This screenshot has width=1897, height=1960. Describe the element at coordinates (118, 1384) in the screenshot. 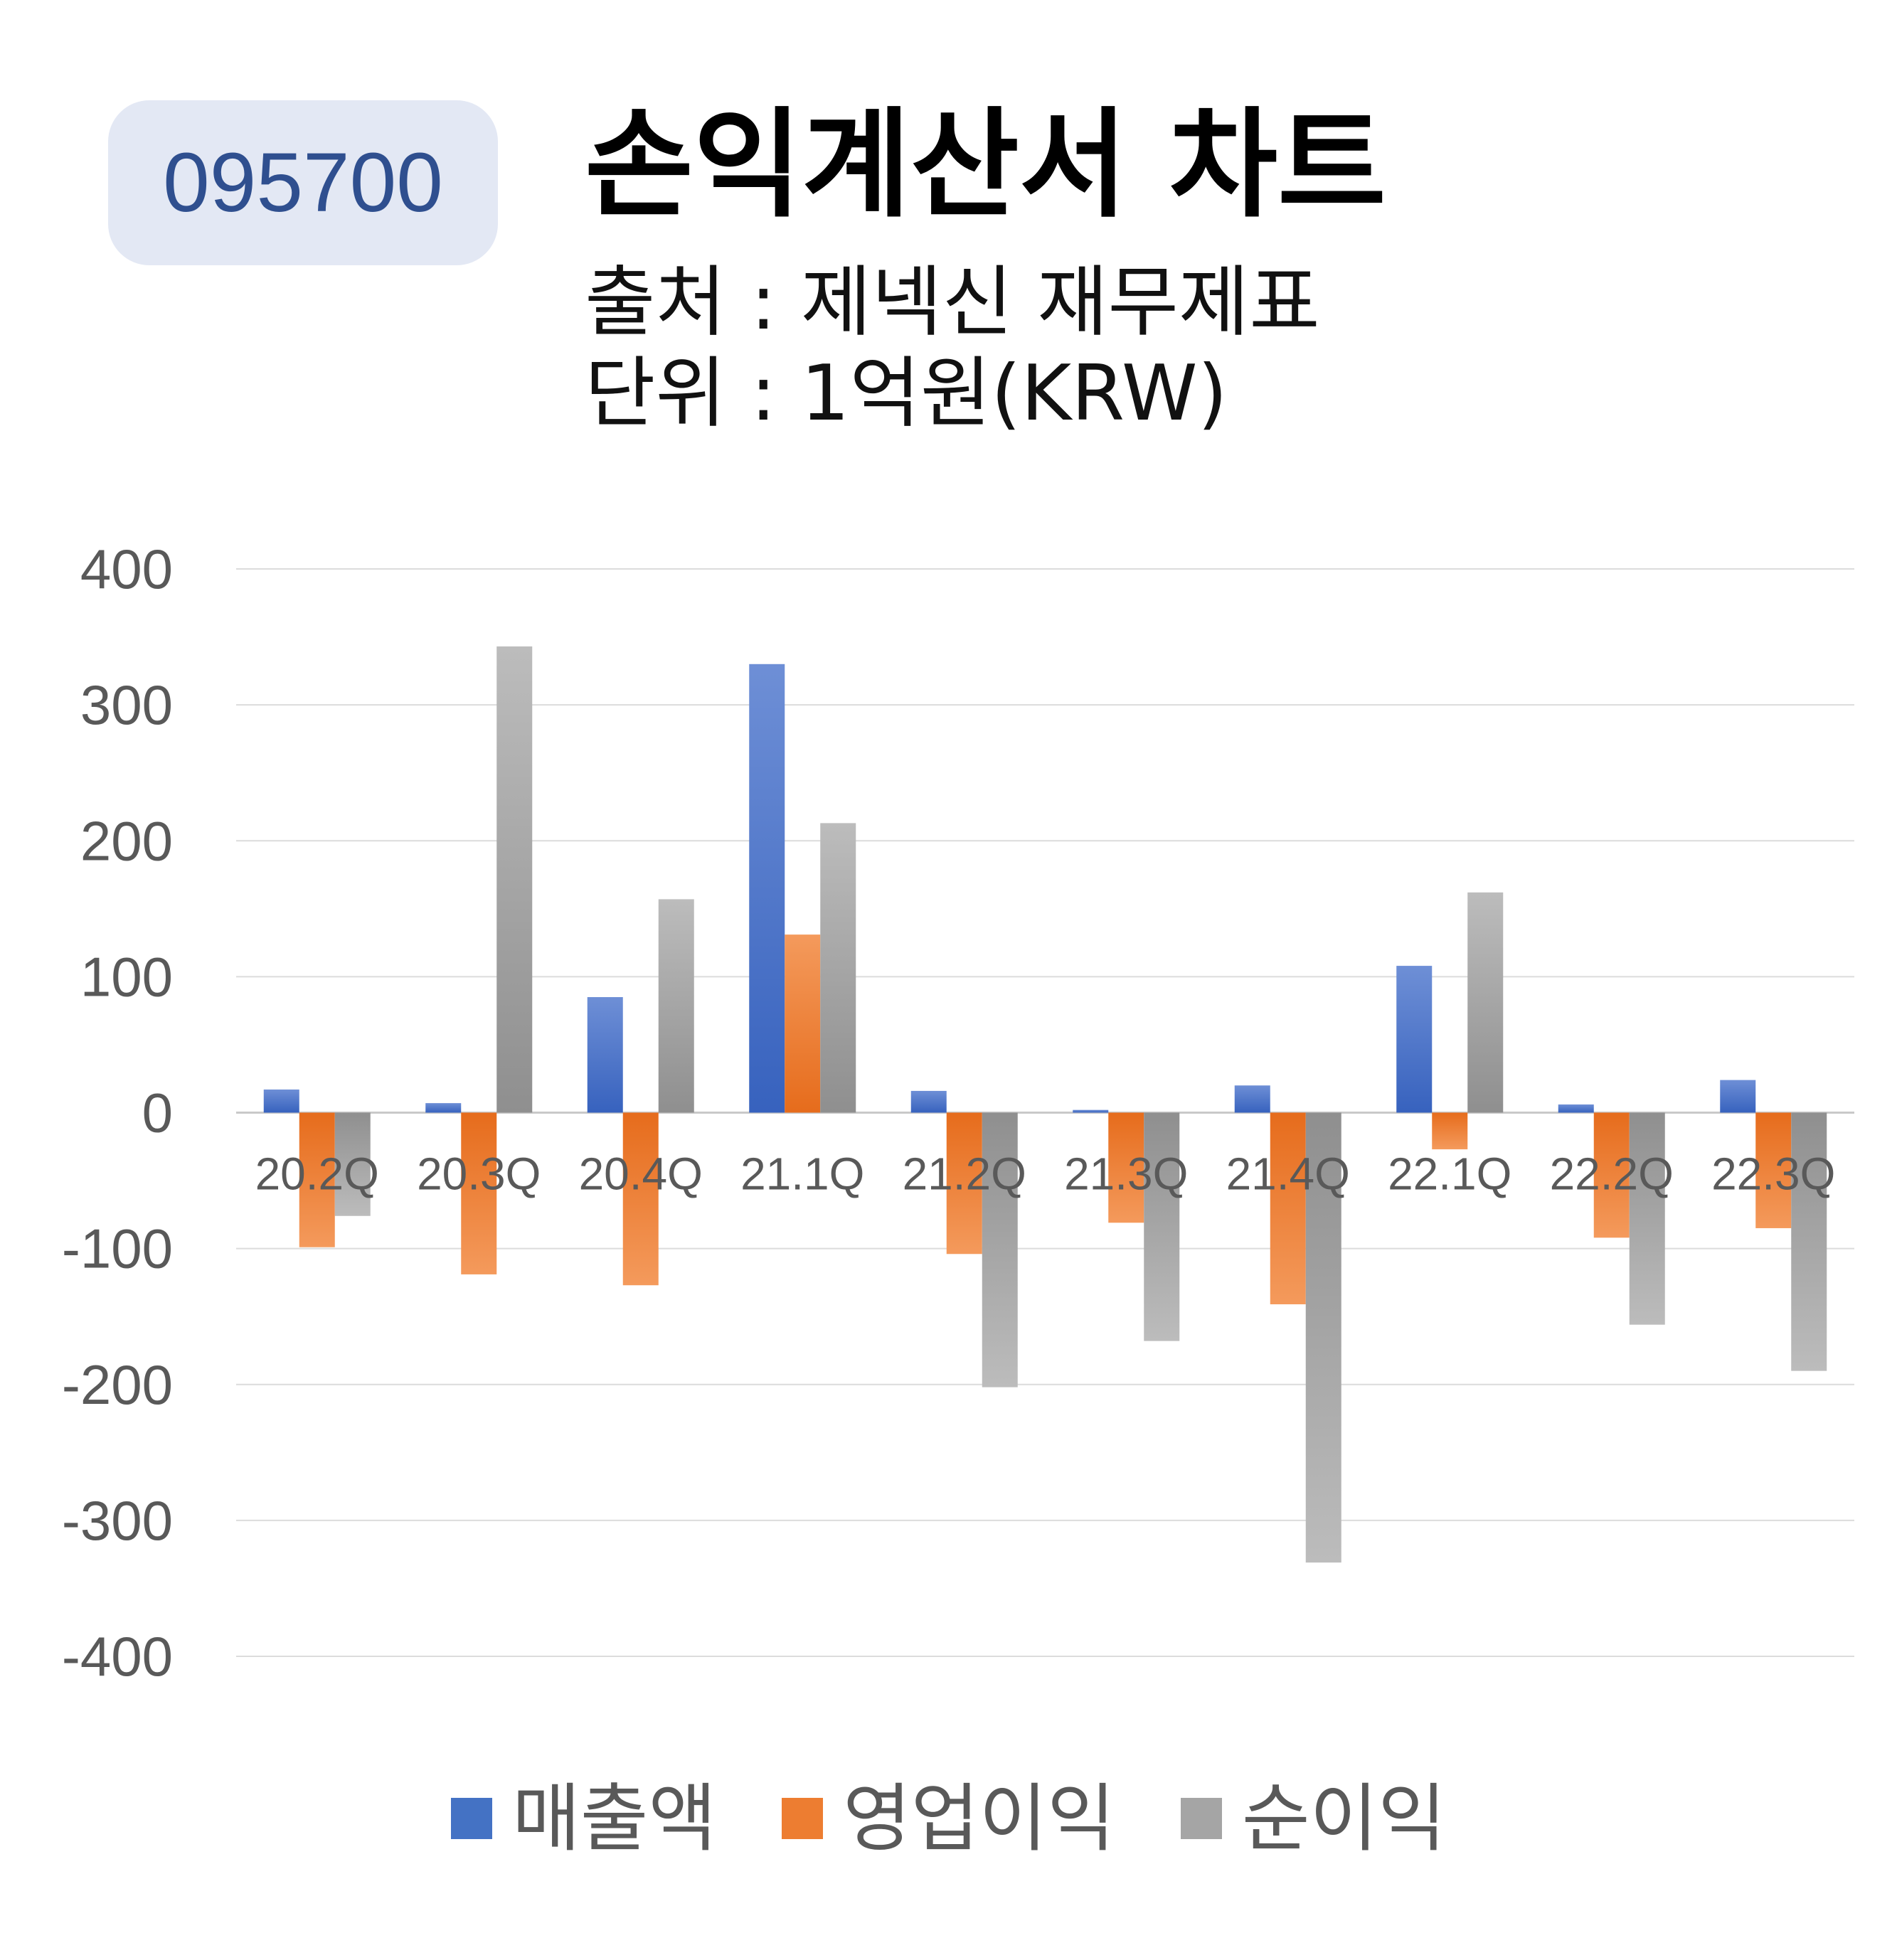

I see `y-tick-label: -200` at that location.